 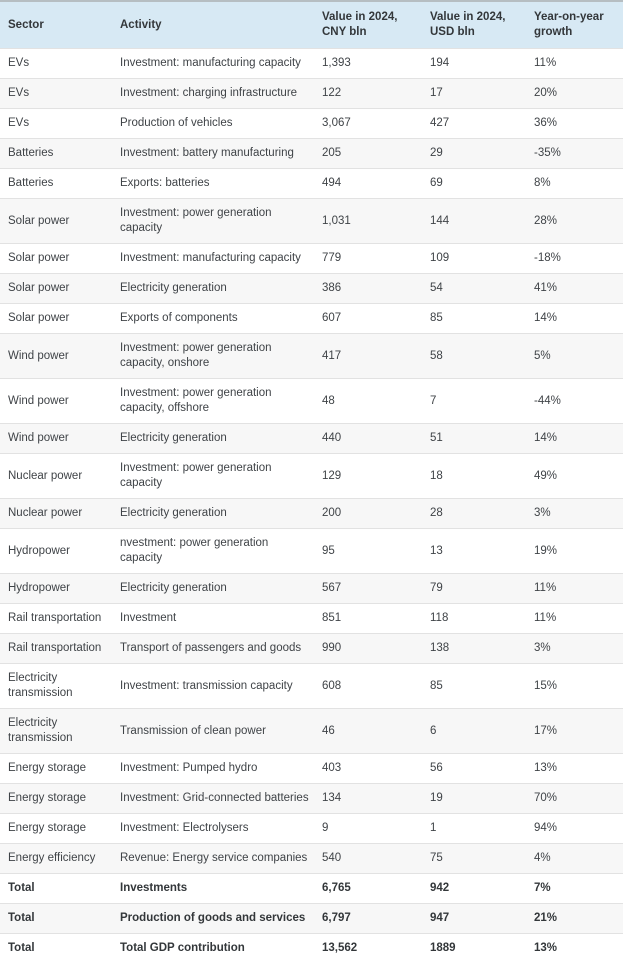 I want to click on sector-cell: Wind power, so click(x=56, y=401).